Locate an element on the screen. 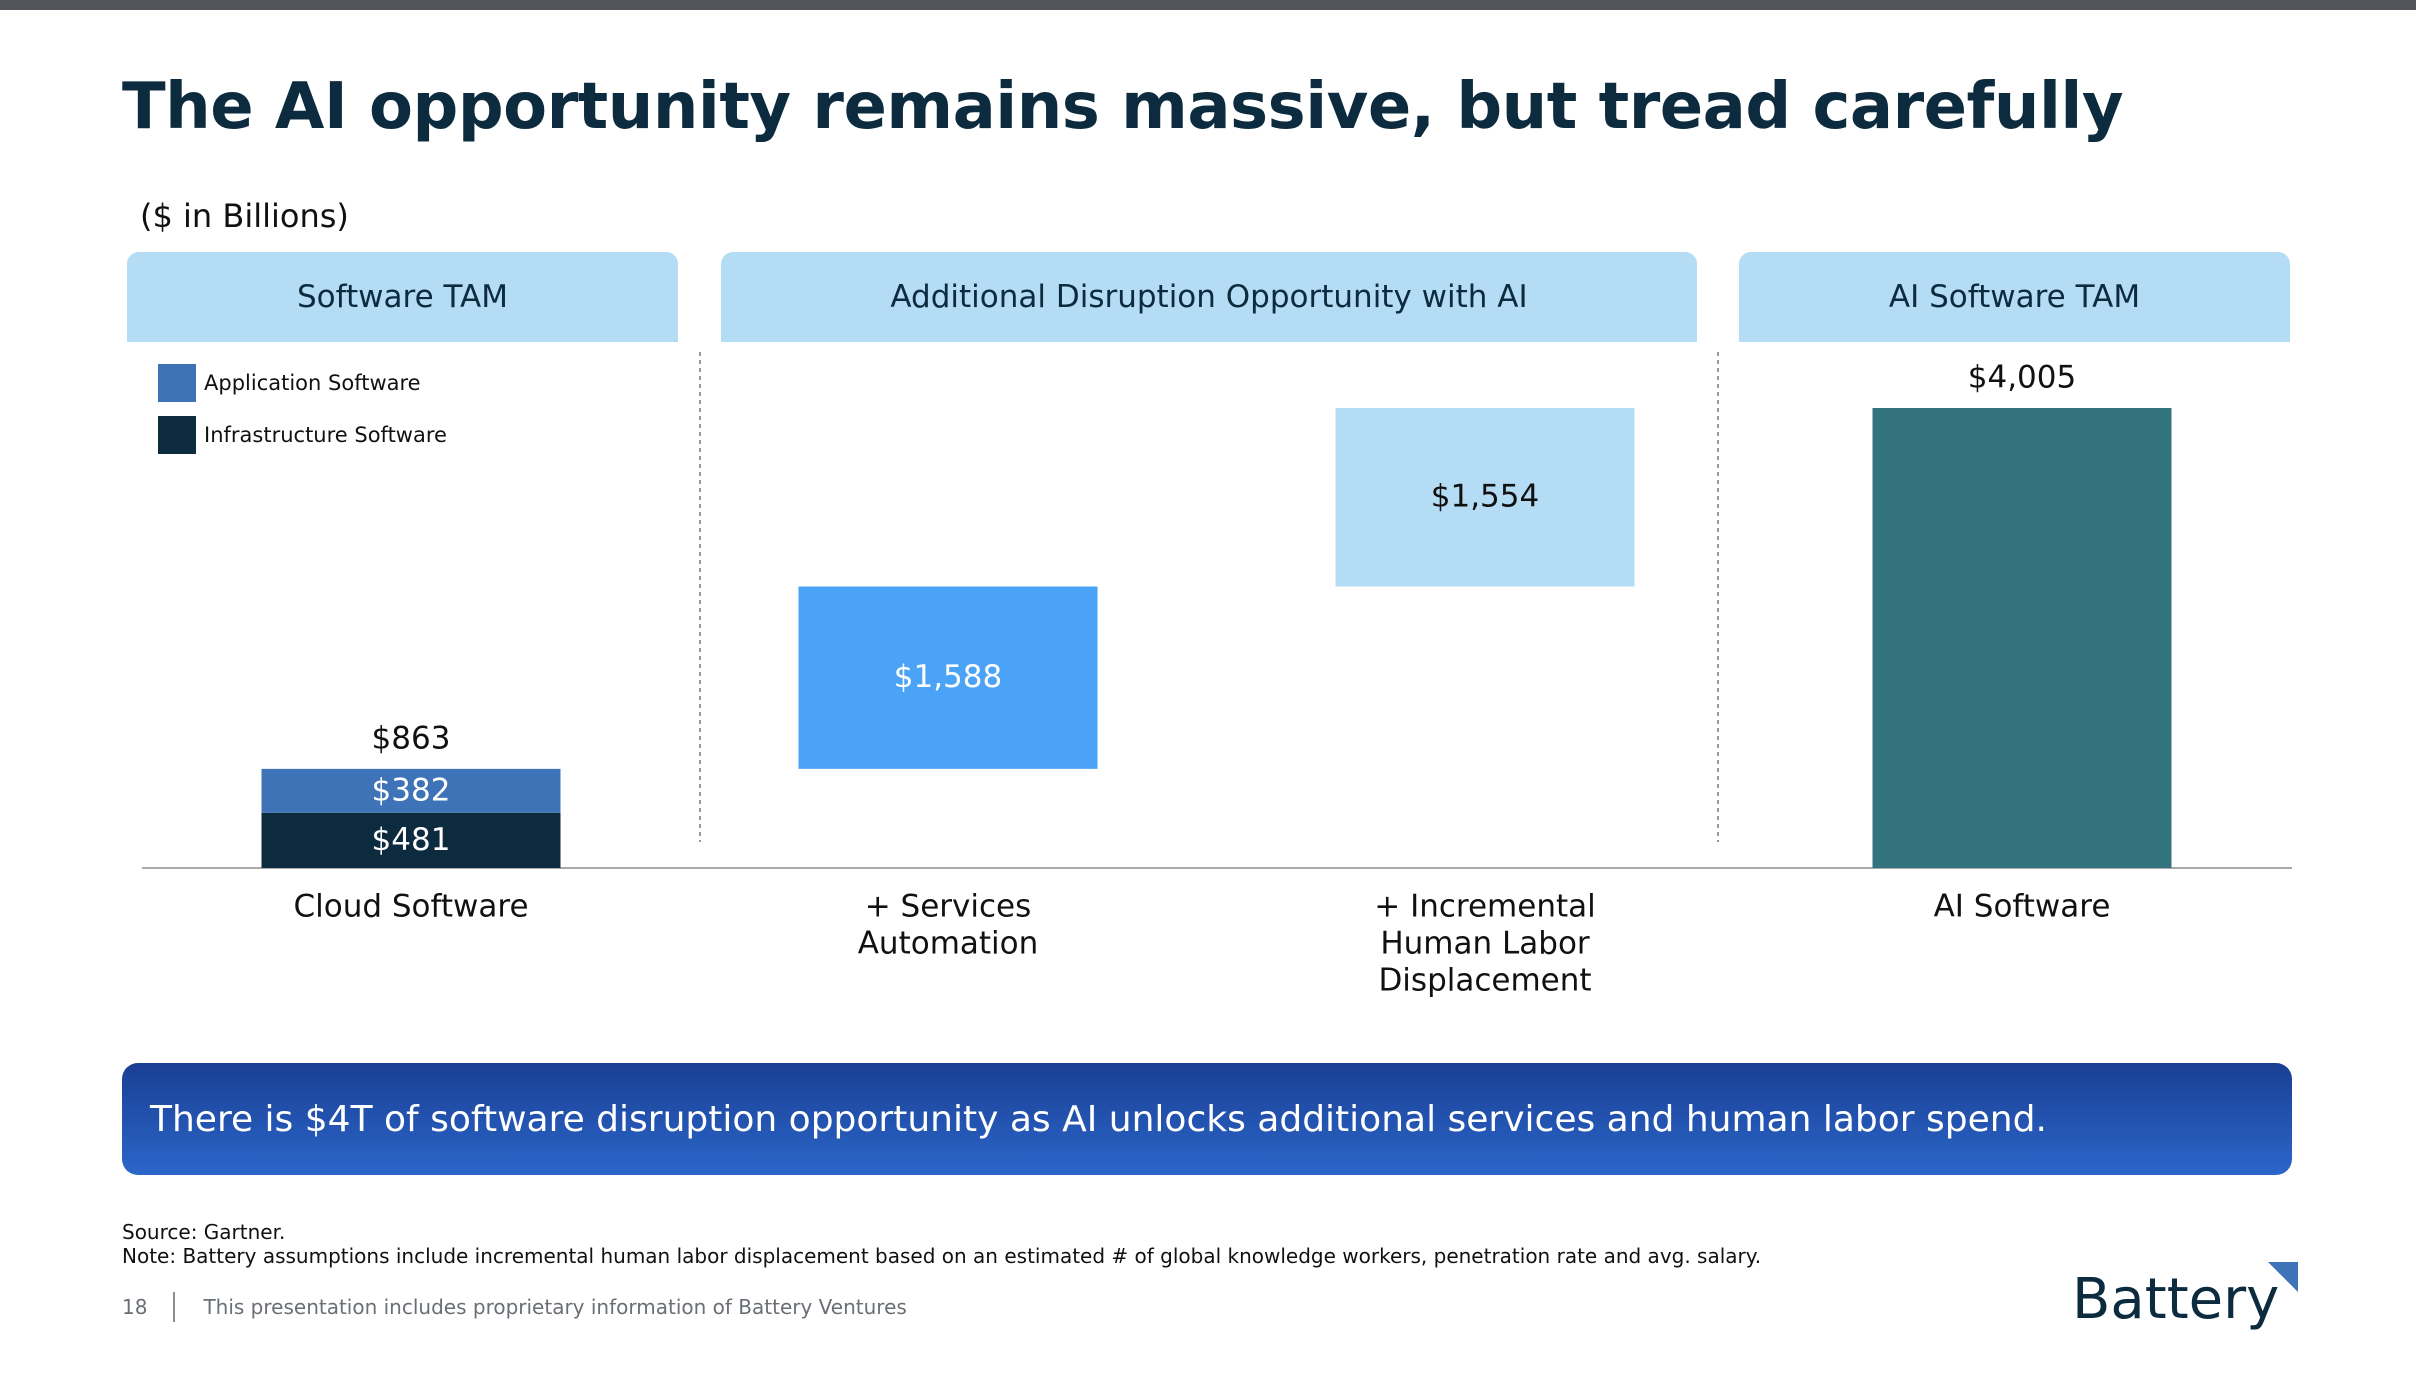 The height and width of the screenshot is (1374, 2416). top-accent-bar is located at coordinates (1208, 5).